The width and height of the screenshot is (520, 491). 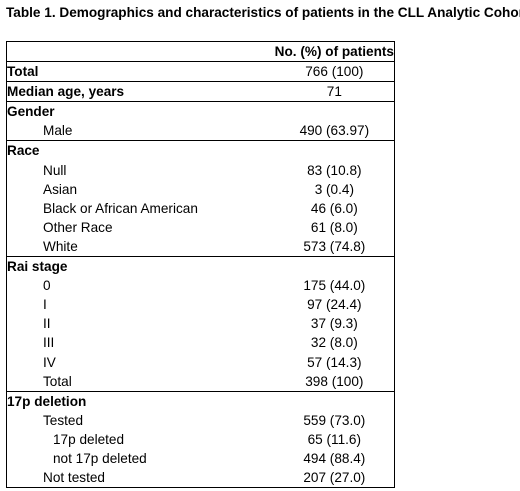 What do you see at coordinates (140, 247) in the screenshot?
I see `row-label: White` at bounding box center [140, 247].